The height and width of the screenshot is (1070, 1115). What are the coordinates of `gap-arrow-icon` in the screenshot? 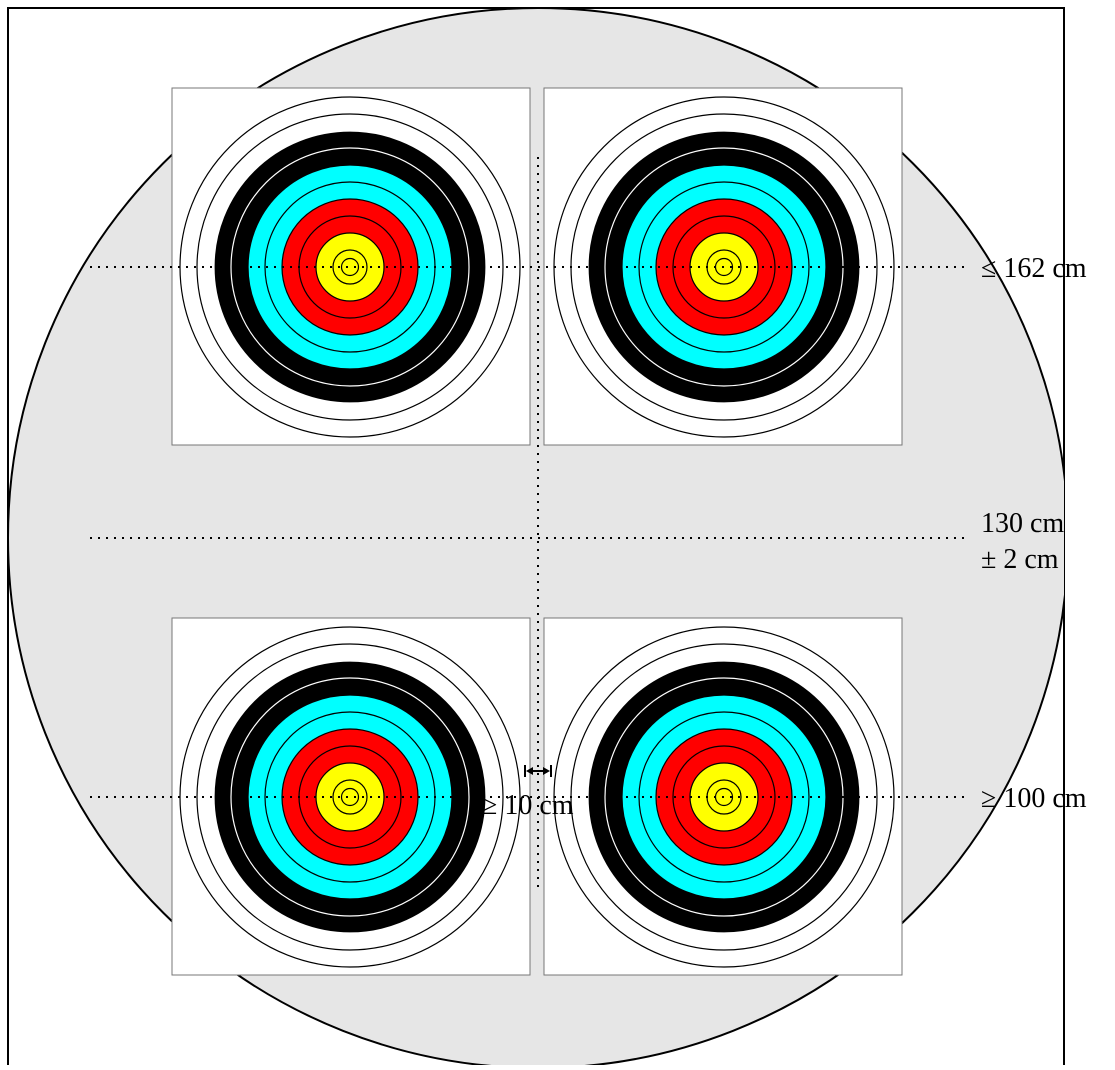 It's located at (538, 771).